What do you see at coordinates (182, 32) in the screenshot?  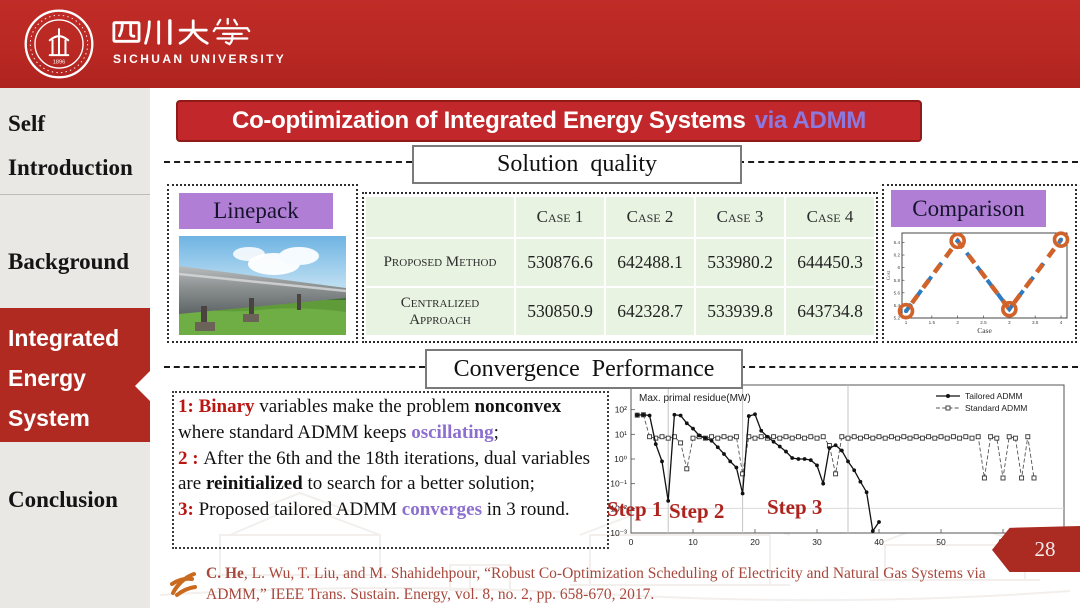 I see `university-name-cn` at bounding box center [182, 32].